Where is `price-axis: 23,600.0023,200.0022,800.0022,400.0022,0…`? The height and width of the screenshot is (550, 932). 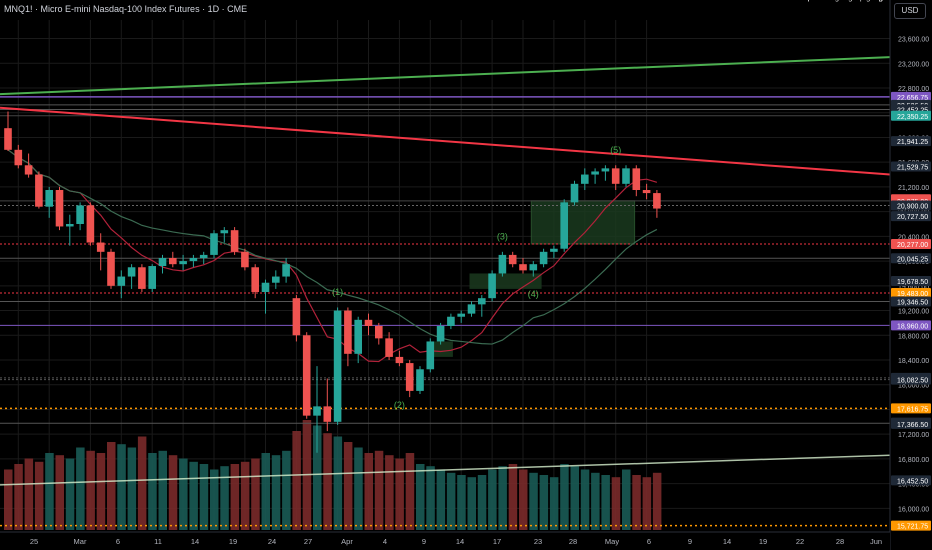
price-axis: 23,600.0023,200.0022,800.0022,400.0022,0… is located at coordinates (910, 275).